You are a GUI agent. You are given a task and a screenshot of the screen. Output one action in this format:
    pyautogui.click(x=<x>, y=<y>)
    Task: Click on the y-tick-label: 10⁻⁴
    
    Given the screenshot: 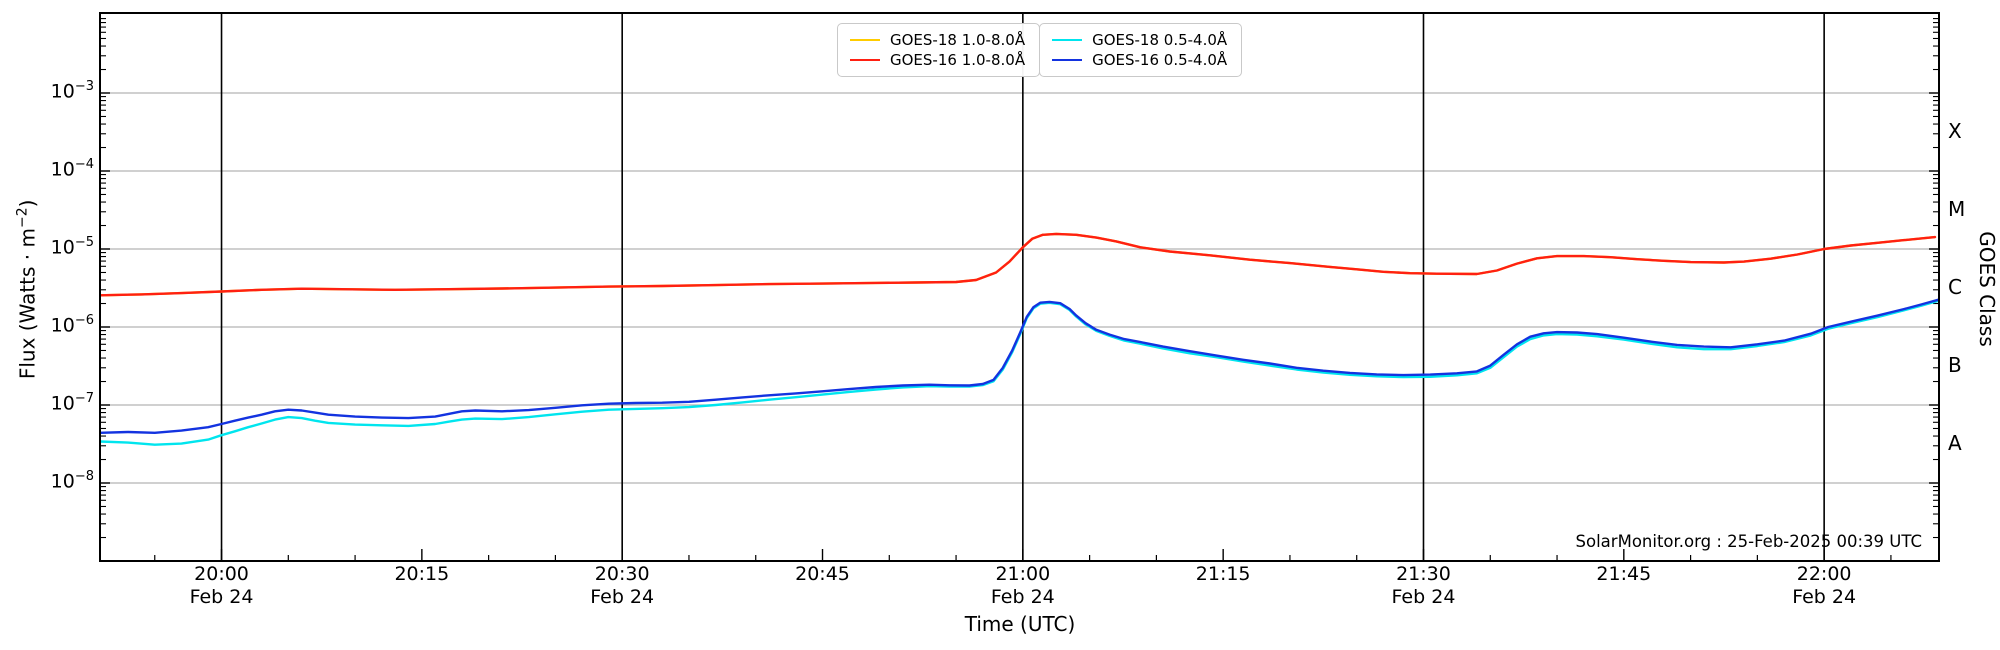 What is the action you would take?
    pyautogui.click(x=72, y=169)
    